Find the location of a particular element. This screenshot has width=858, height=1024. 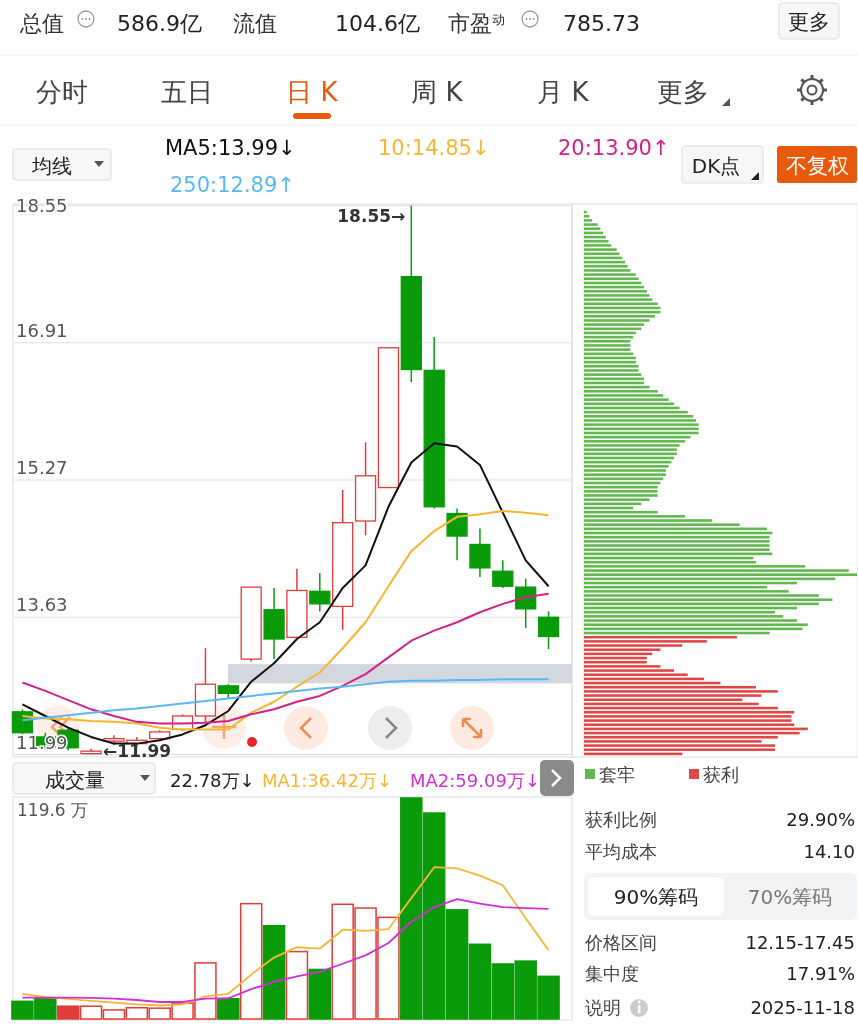

text: 22.78万↓ is located at coordinates (212, 780).